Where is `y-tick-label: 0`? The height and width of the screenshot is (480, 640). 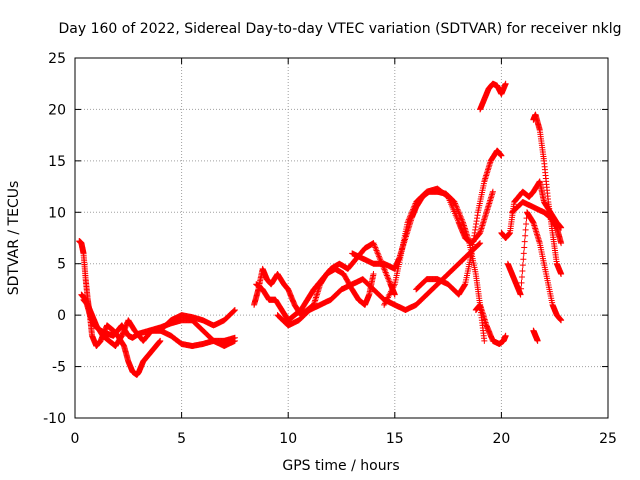
y-tick-label: 0 is located at coordinates (61, 316).